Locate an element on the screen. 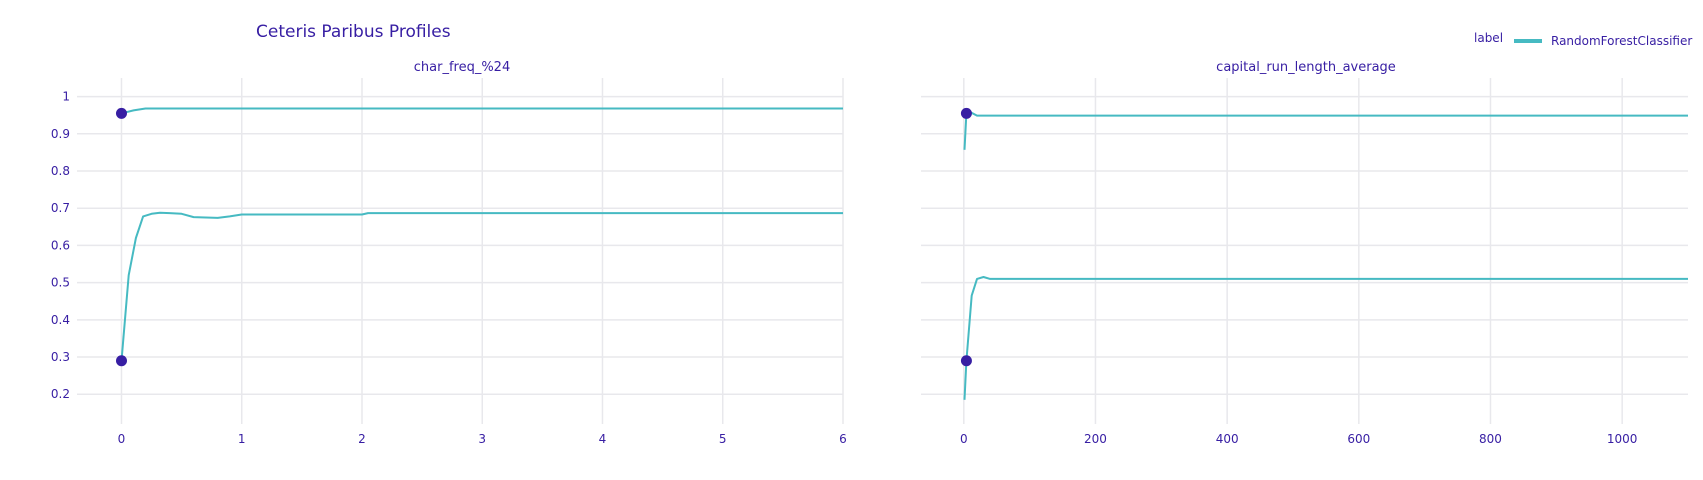  y-tick-label: 0.8 is located at coordinates (60, 171).